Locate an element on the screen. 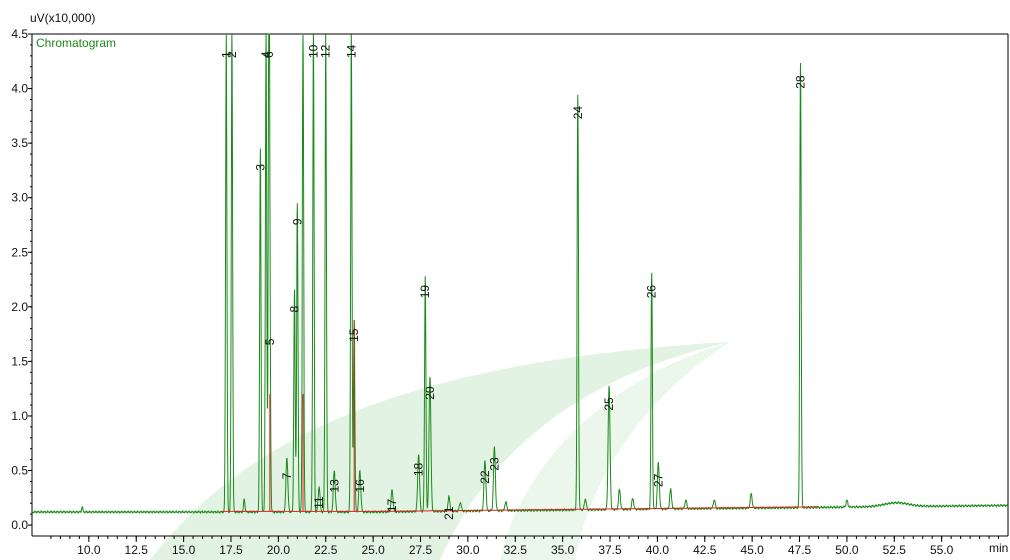 This screenshot has width=1010, height=560. x-tick-label: 55.0 is located at coordinates (942, 550).